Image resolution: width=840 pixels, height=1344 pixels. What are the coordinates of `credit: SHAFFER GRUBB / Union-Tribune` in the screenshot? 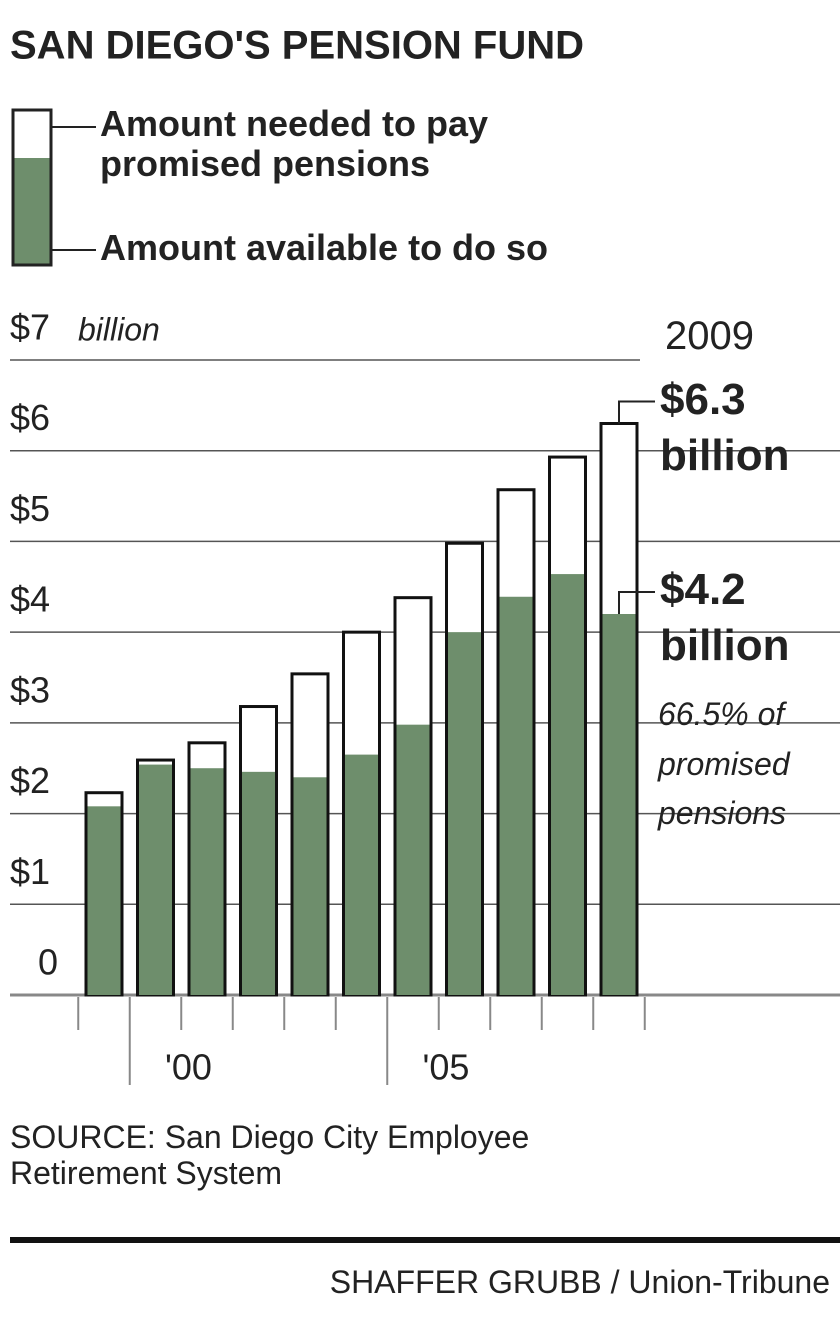 It's located at (579, 1282).